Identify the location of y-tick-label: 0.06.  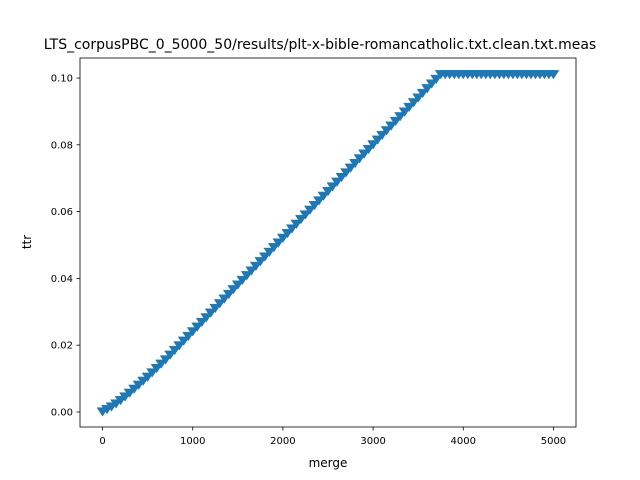
(62, 212).